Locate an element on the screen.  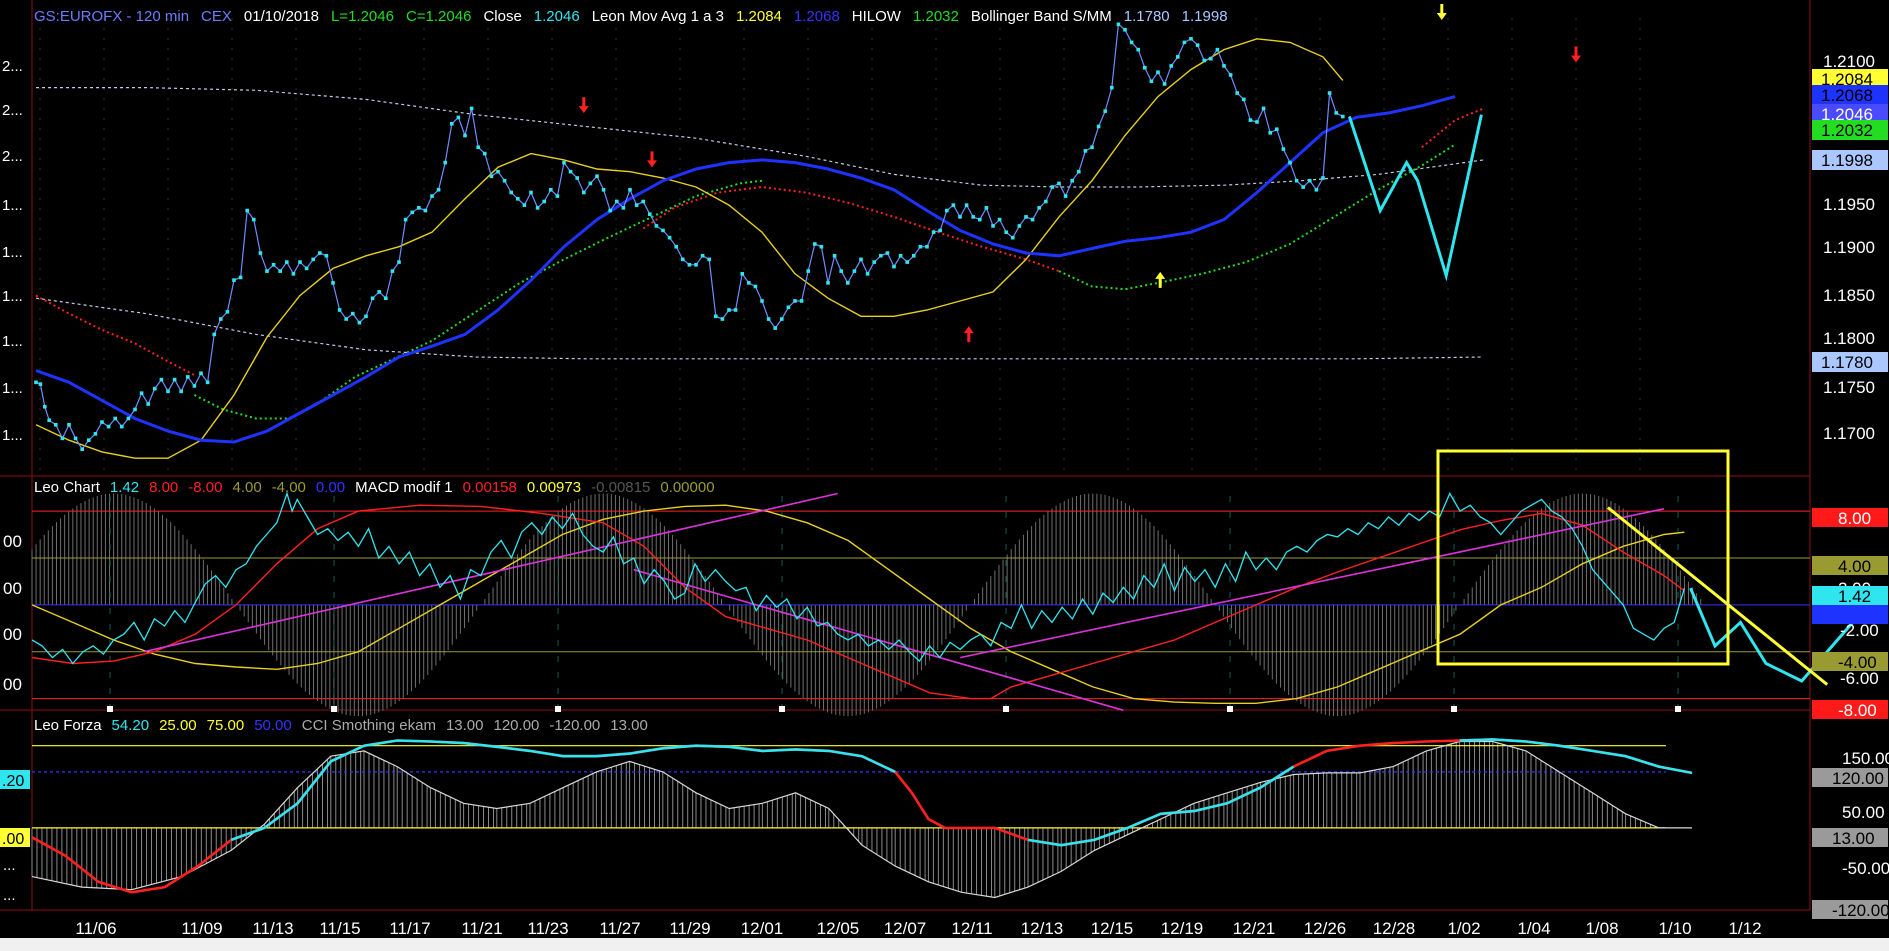
signal-arrow-up is located at coordinates (1160, 279).